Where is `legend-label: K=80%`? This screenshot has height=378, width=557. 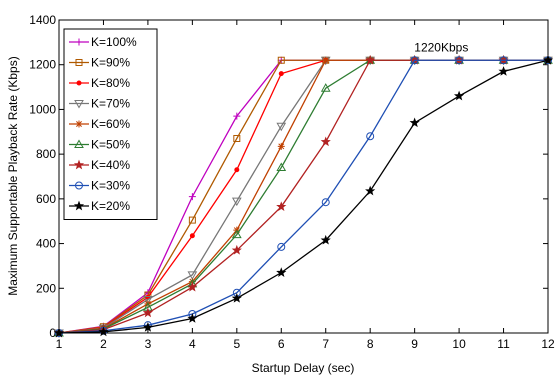
legend-label: K=80% is located at coordinates (110, 83).